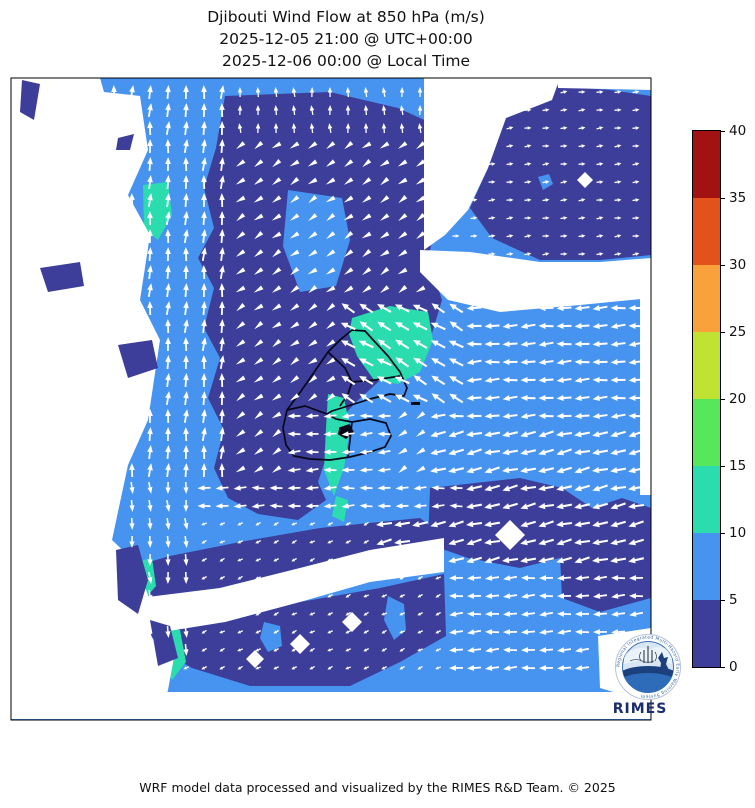 The height and width of the screenshot is (808, 755). What do you see at coordinates (642, 661) in the screenshot?
I see `logo-signal-line` at bounding box center [642, 661].